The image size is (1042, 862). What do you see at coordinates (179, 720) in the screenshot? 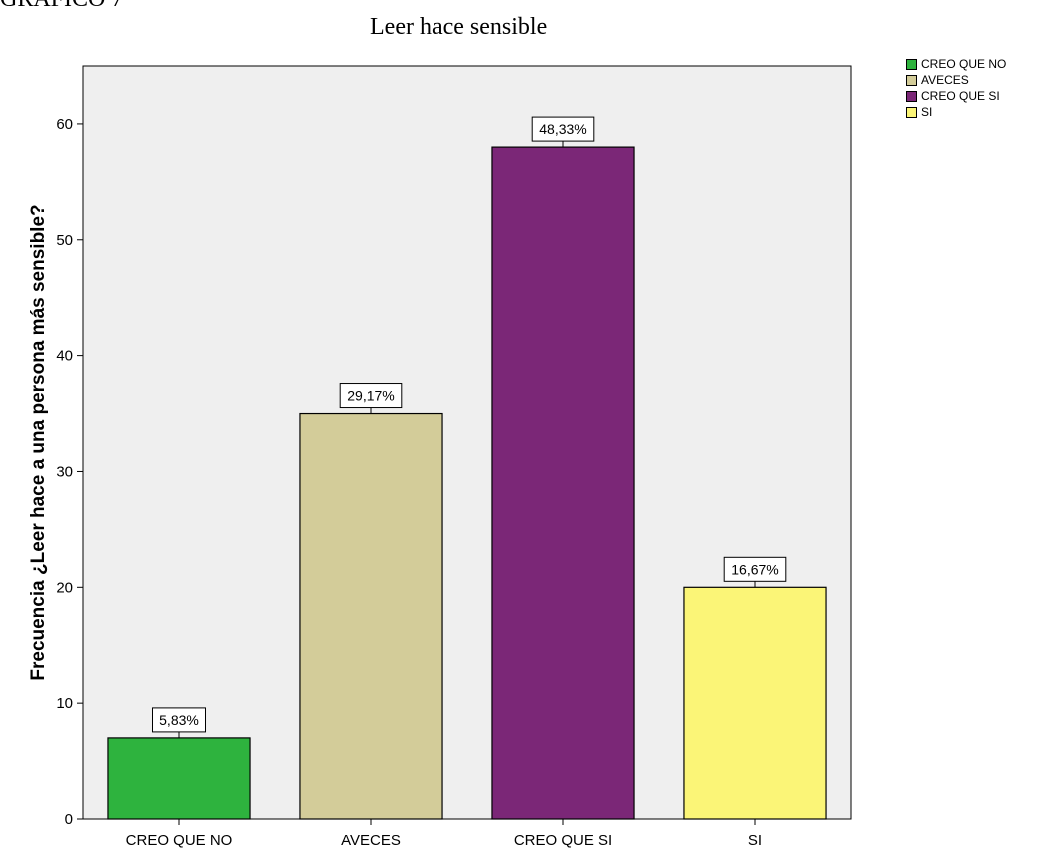
I see `data-label-creo-que-no: 5,83%` at bounding box center [179, 720].